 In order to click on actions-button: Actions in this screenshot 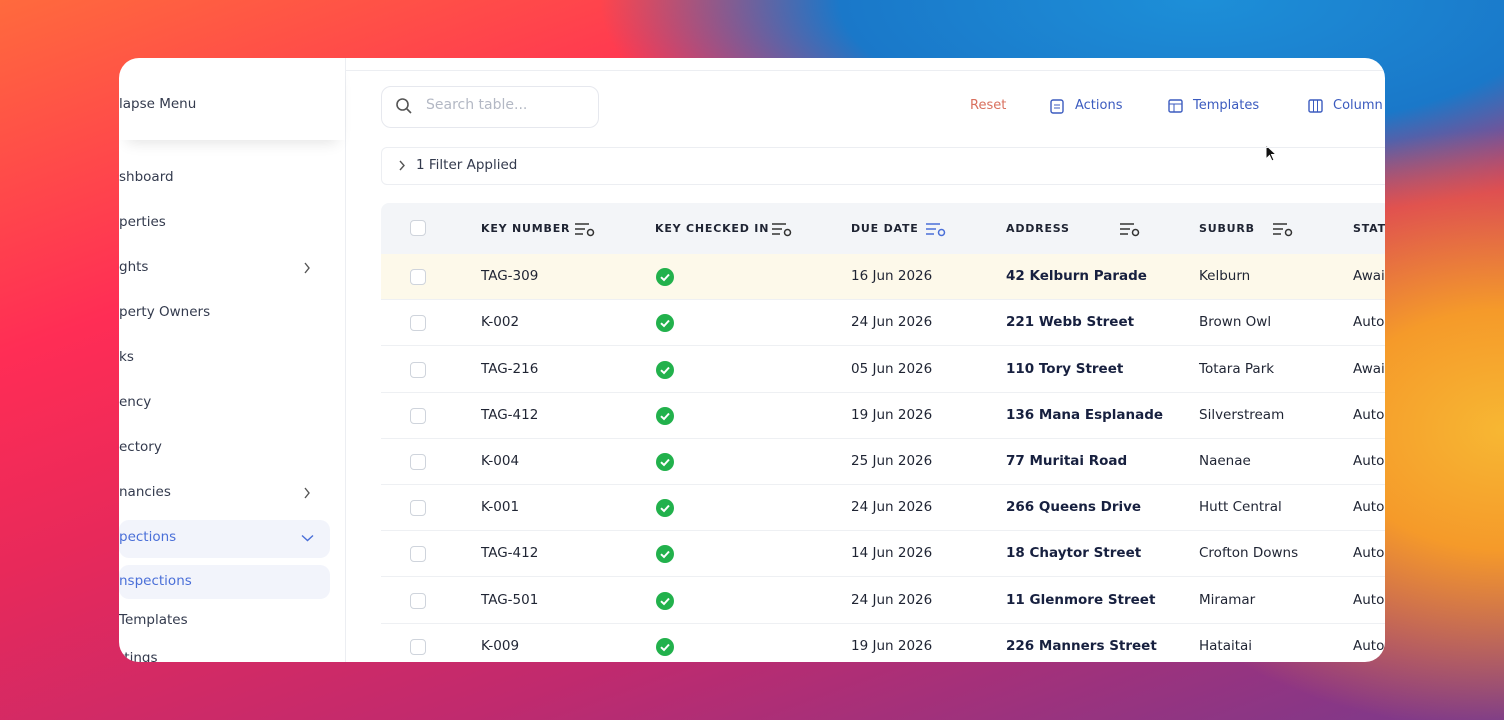, I will do `click(1099, 105)`.